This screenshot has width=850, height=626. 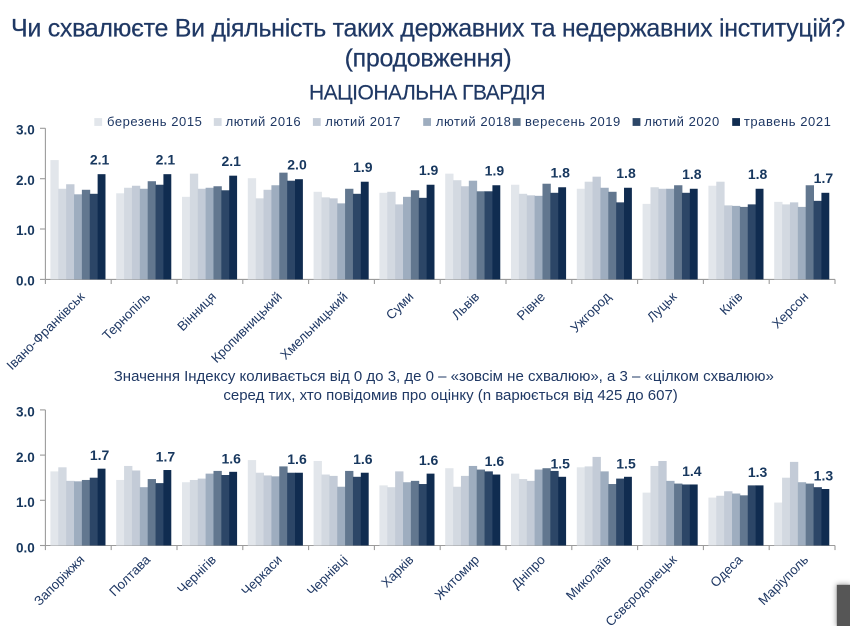 I want to click on svg-text: 1.4, so click(x=692, y=471).